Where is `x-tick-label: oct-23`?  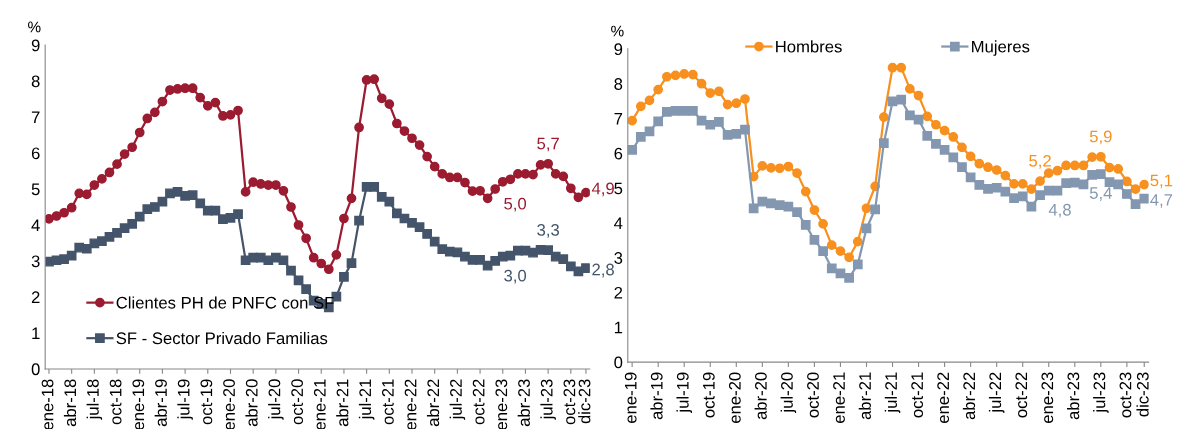 x-tick-label: oct-23 is located at coordinates (1125, 395).